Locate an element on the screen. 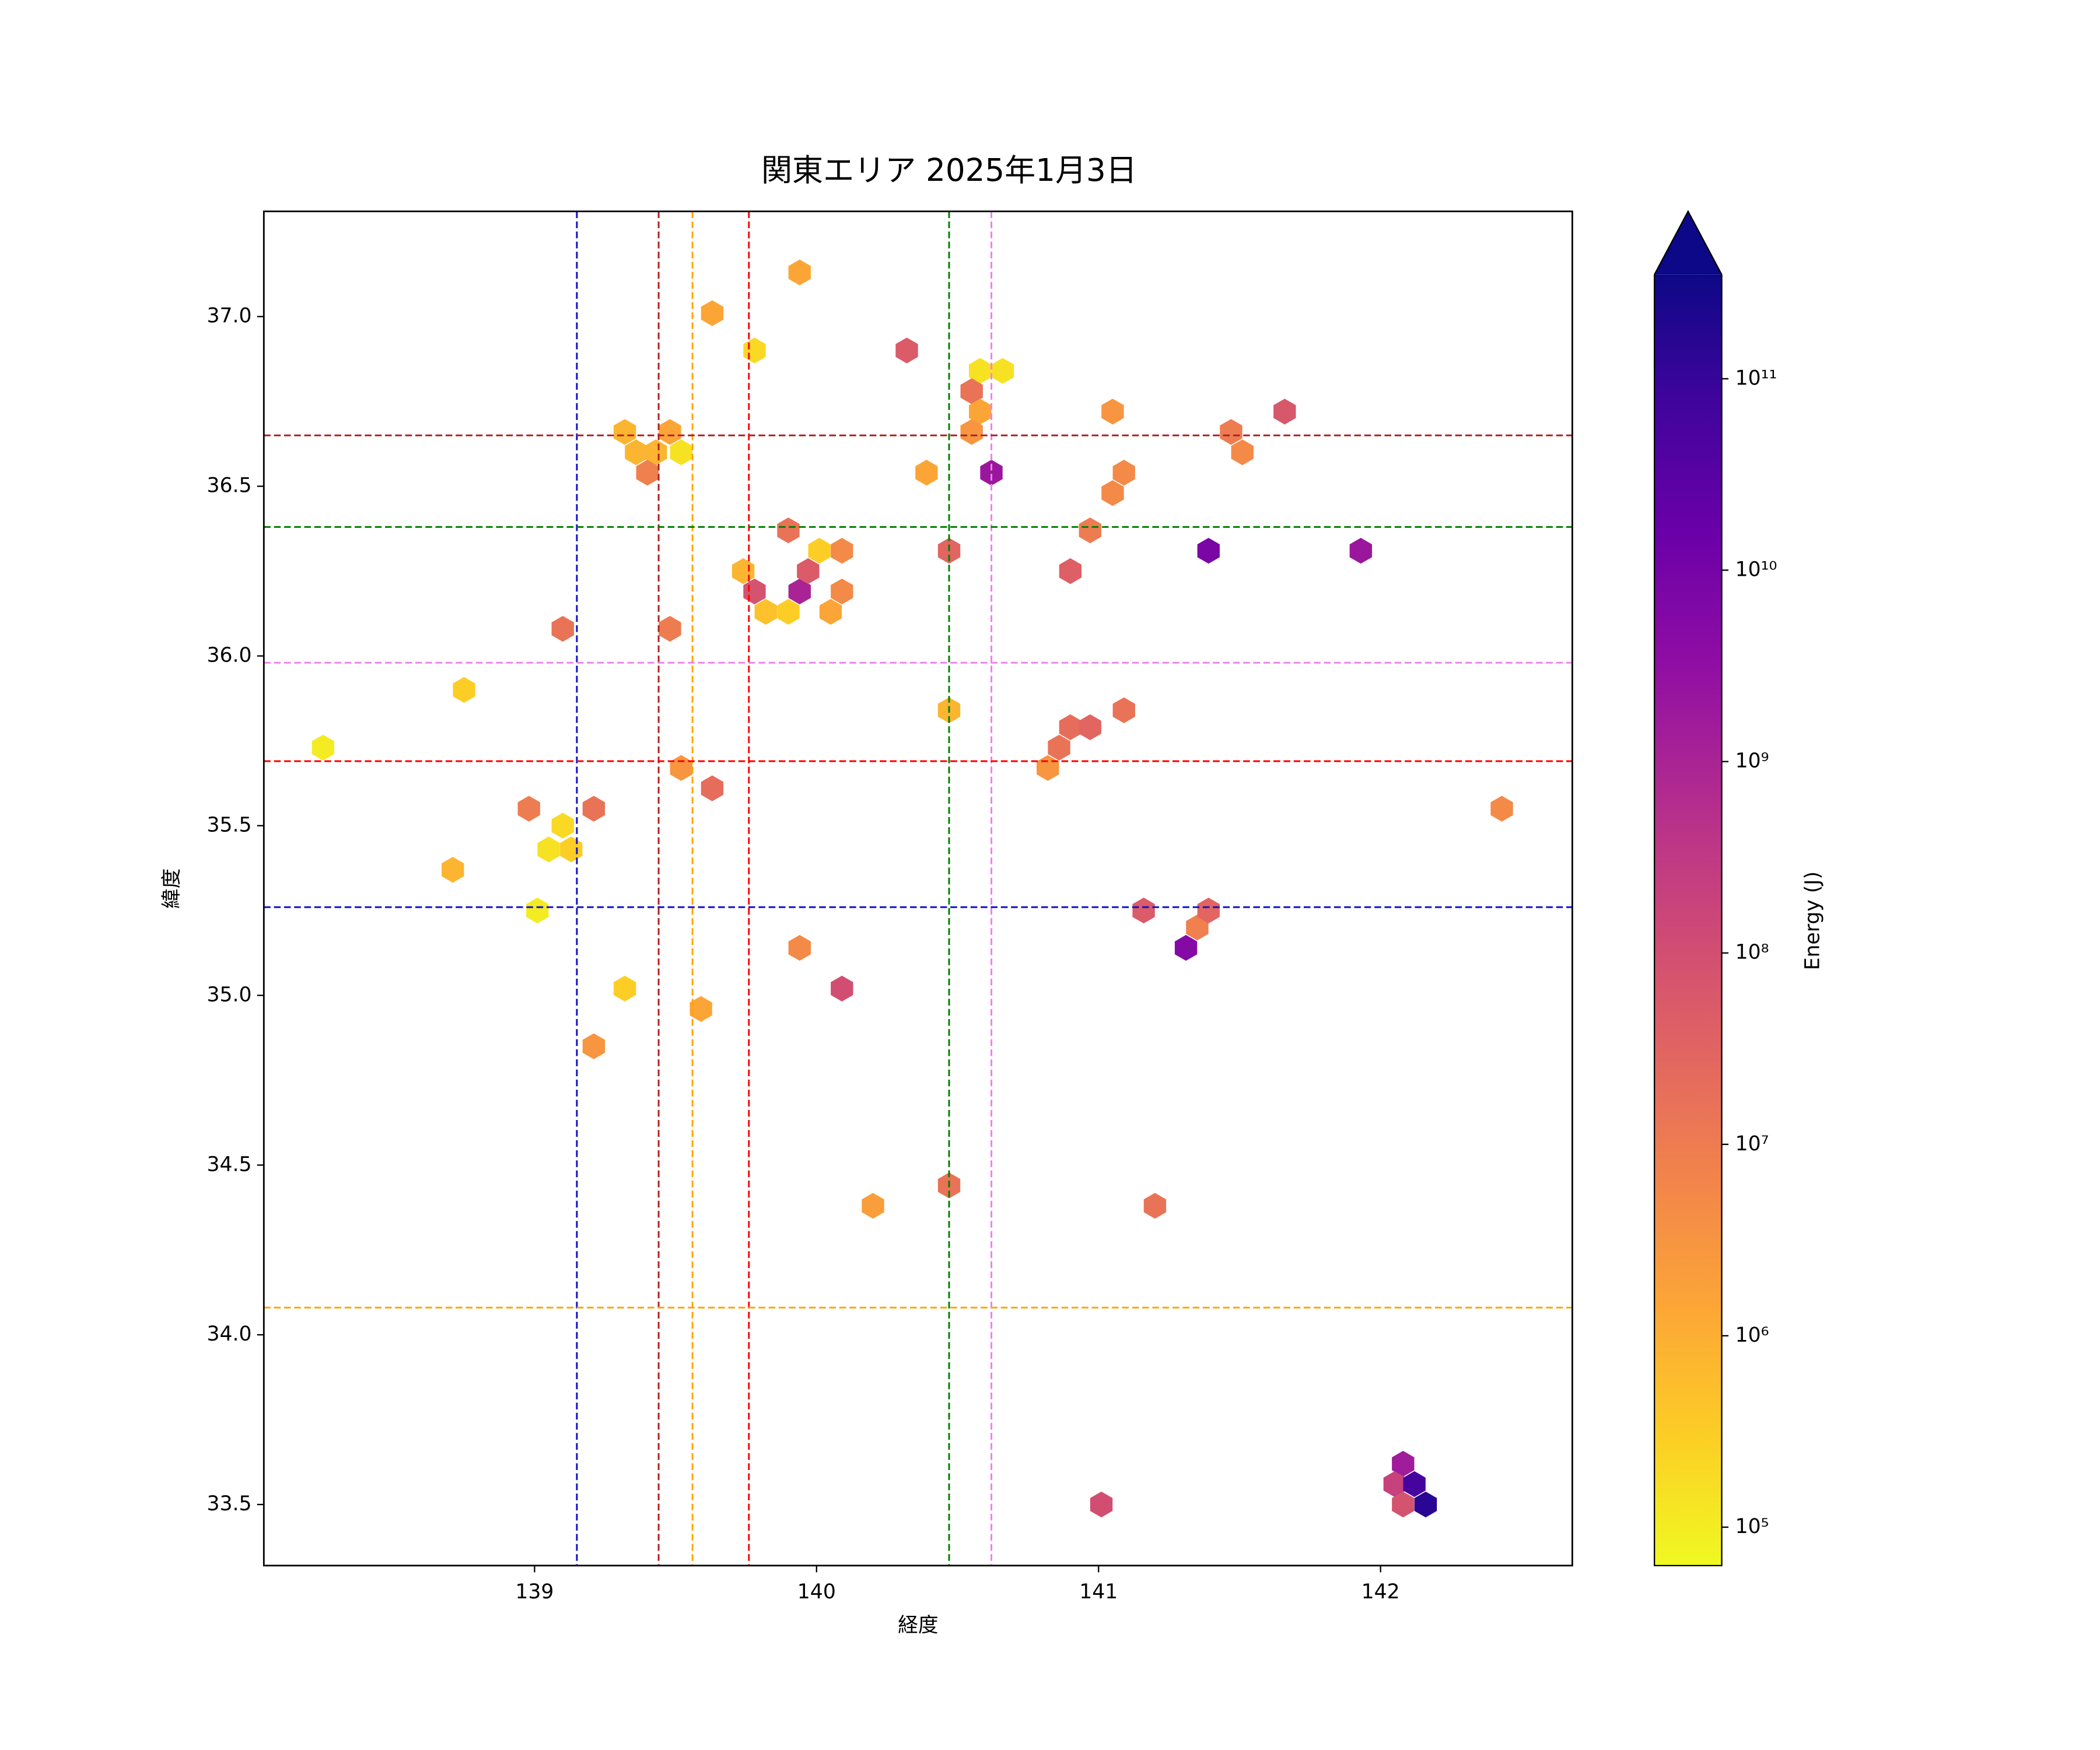 This screenshot has height=1750, width=2100. y-tick-label: 37.0 is located at coordinates (228, 316).